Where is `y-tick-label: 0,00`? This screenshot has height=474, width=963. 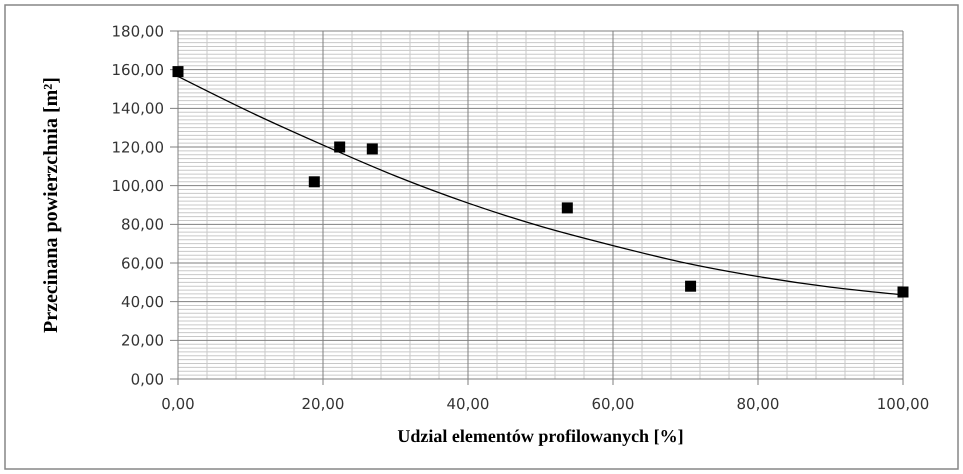 y-tick-label: 0,00 is located at coordinates (147, 379).